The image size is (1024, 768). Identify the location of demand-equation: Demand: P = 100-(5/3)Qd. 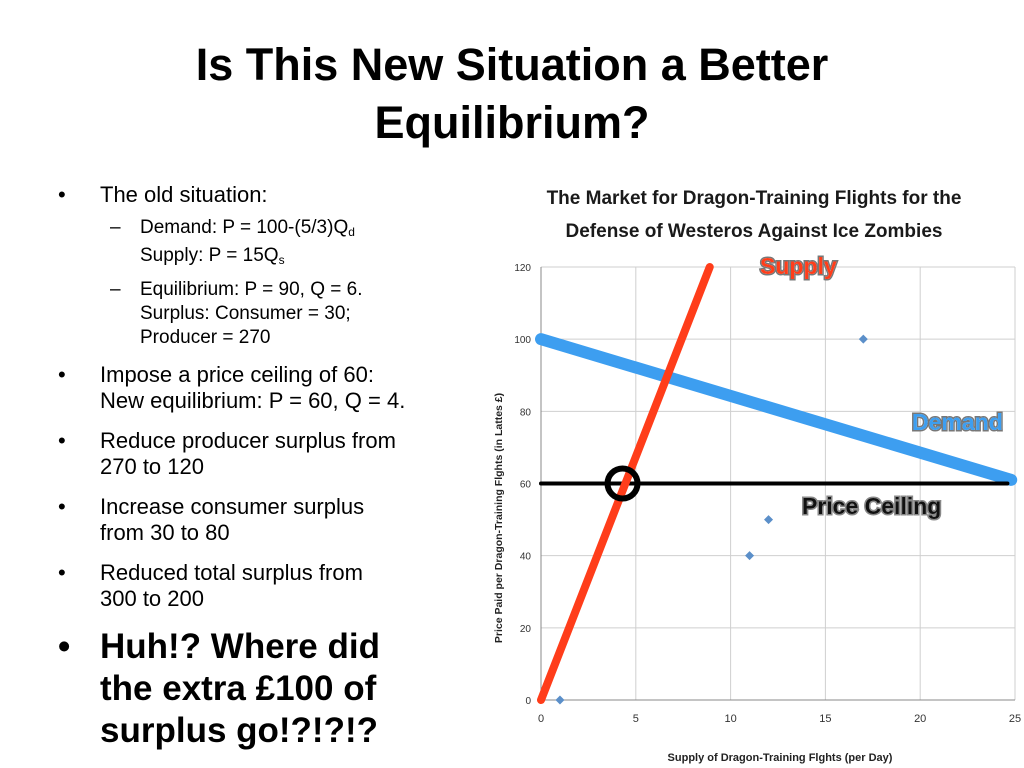
(247, 228).